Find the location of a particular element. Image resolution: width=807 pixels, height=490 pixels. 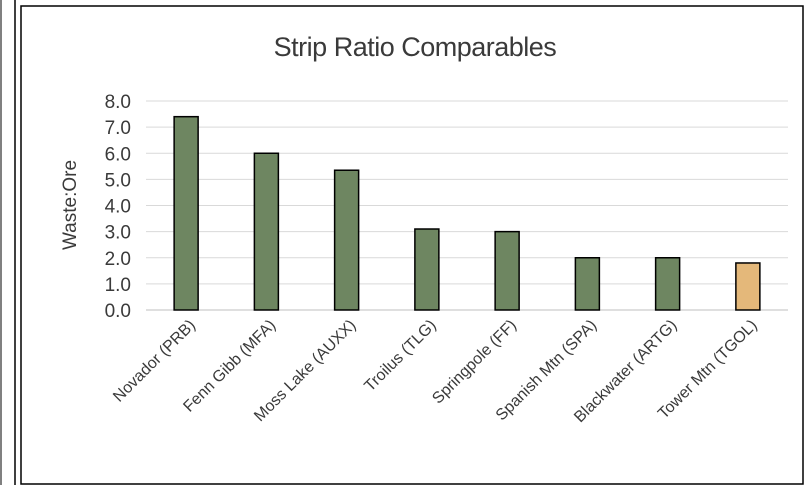

chart-title: Strip Ratio Comparables is located at coordinates (415, 47).